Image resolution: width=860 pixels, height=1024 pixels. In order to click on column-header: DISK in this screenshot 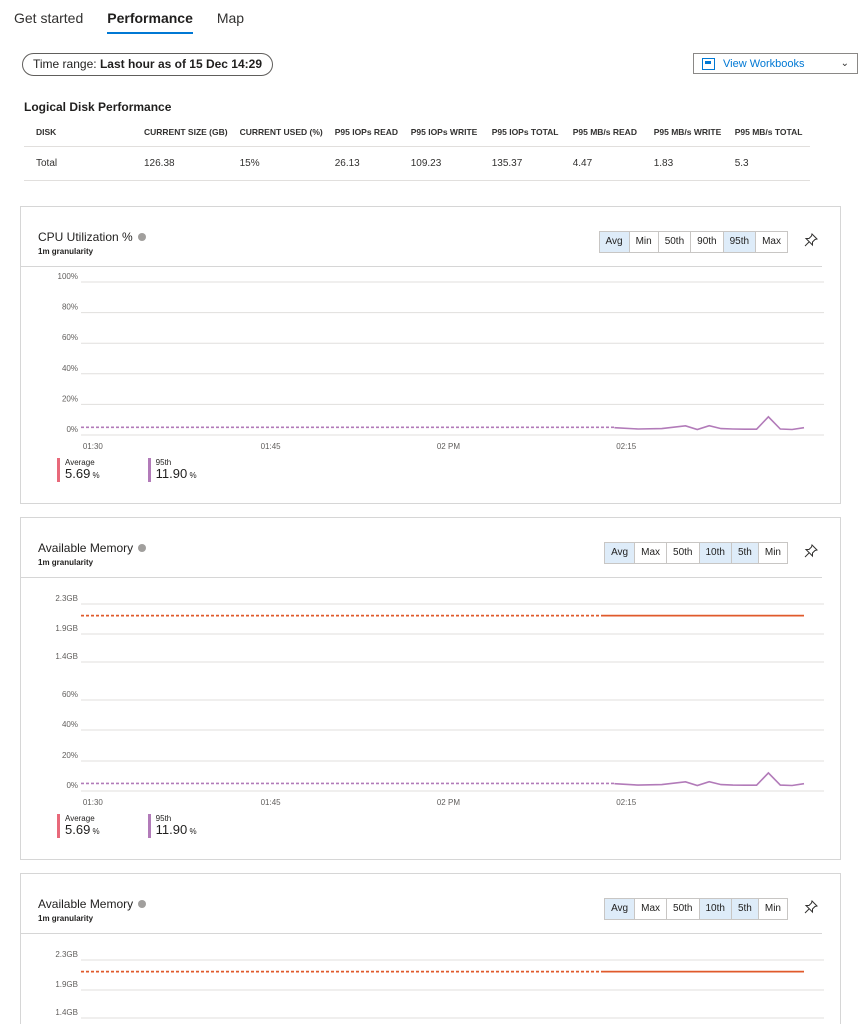, I will do `click(78, 132)`.